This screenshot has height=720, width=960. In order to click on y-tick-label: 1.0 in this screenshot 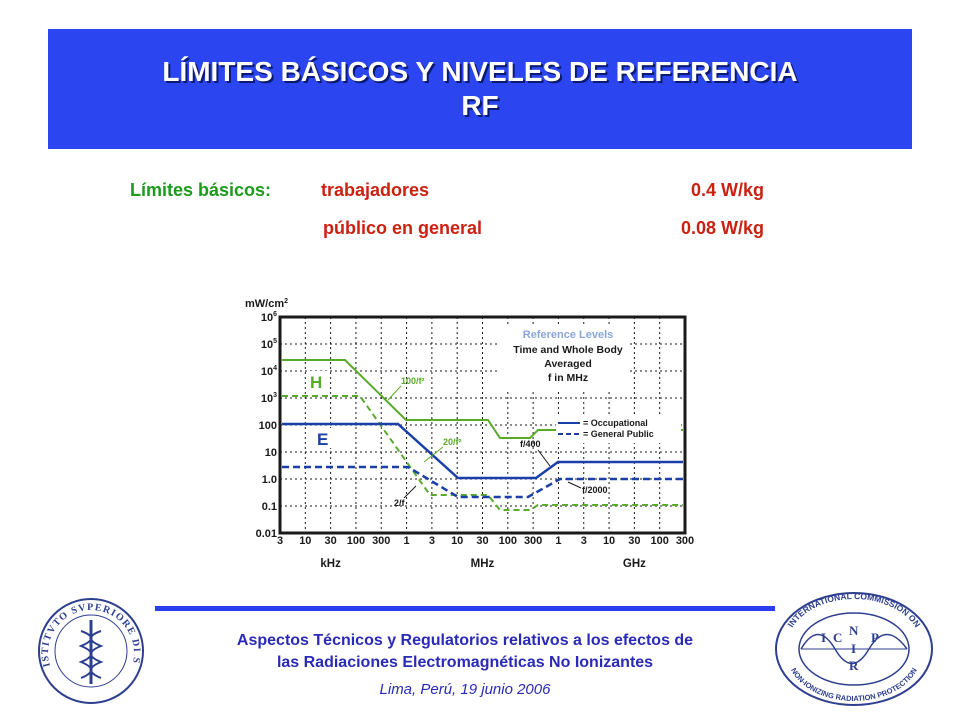, I will do `click(269, 480)`.